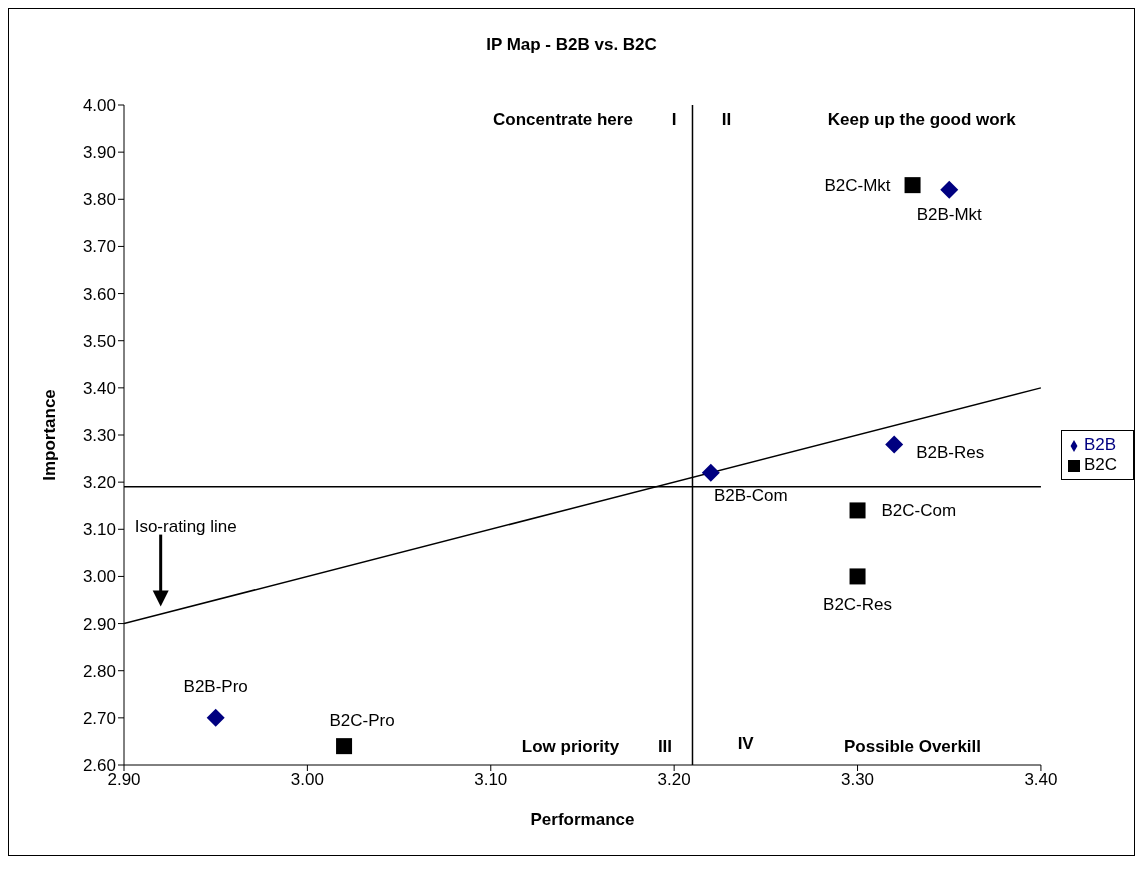  What do you see at coordinates (913, 746) in the screenshot?
I see `annotation: Possible Overkill` at bounding box center [913, 746].